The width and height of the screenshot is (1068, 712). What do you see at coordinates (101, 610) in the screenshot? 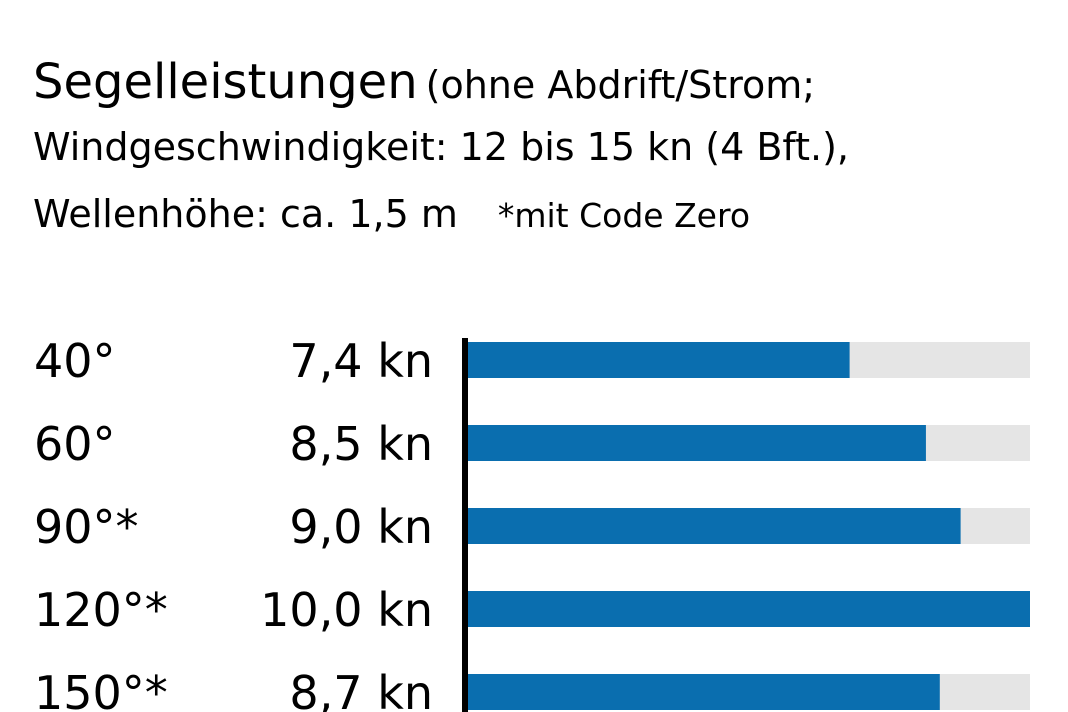
I see `angle-label: 120°*` at bounding box center [101, 610].